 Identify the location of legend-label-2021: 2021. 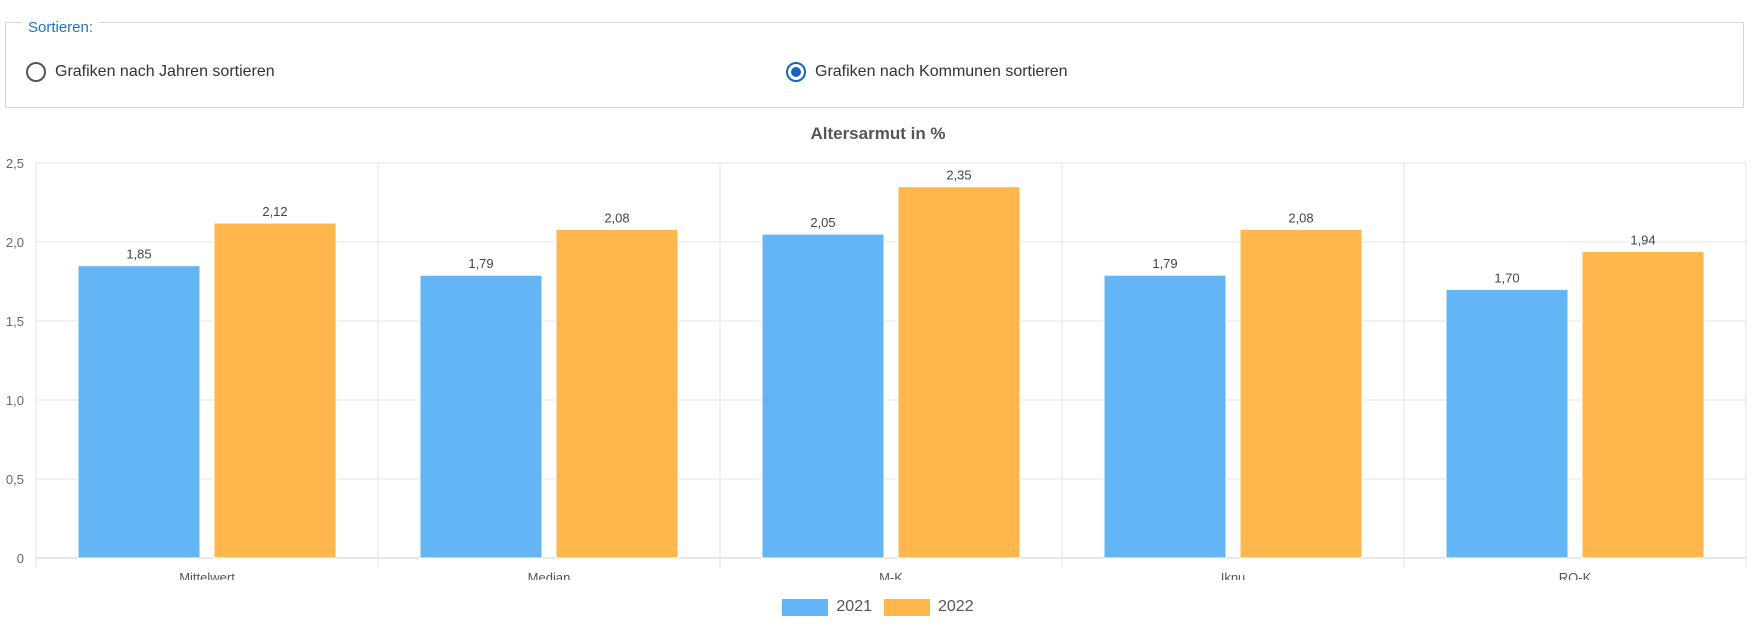
(854, 606).